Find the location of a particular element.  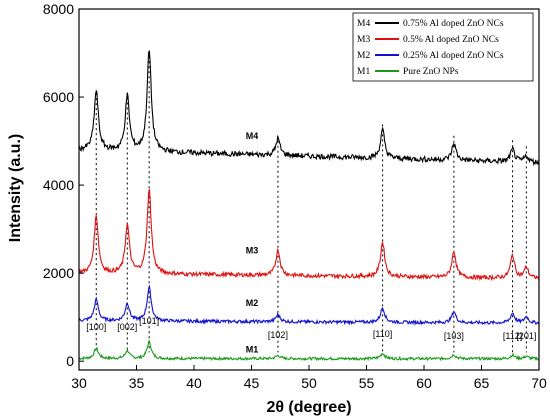

x-tick-label: 45 is located at coordinates (252, 383).